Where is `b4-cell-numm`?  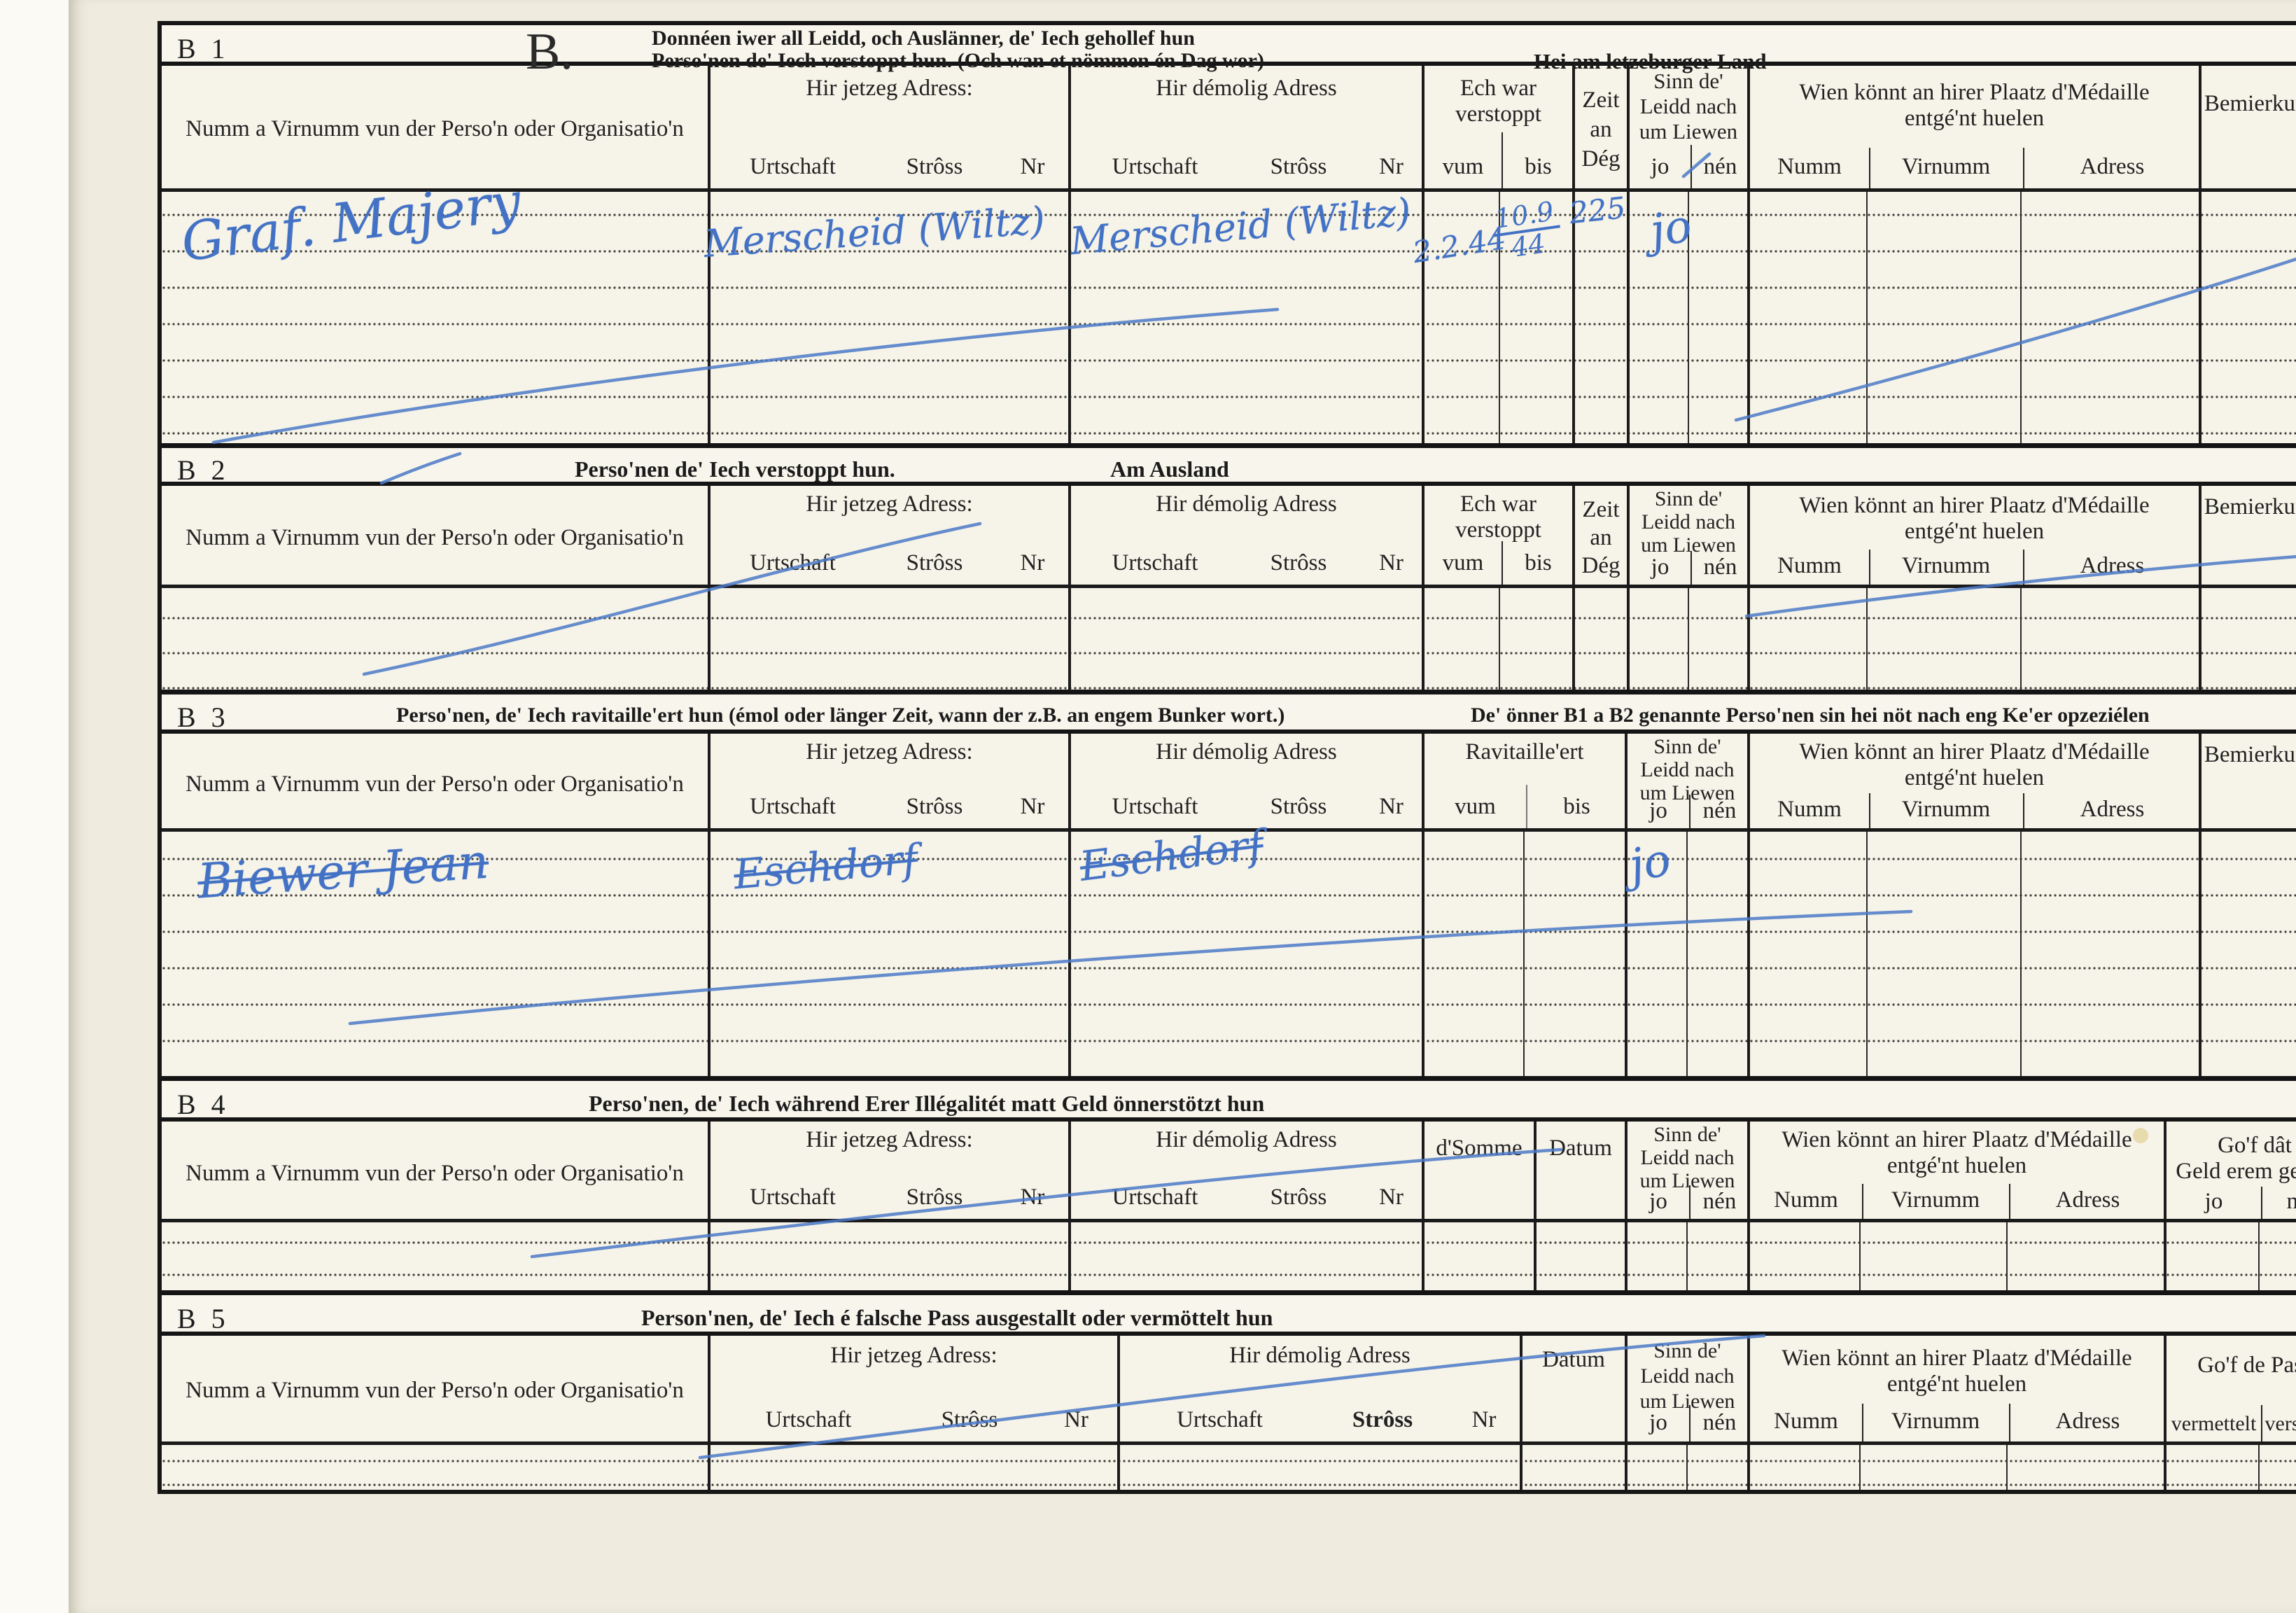
b4-cell-numm is located at coordinates (1803, 1256).